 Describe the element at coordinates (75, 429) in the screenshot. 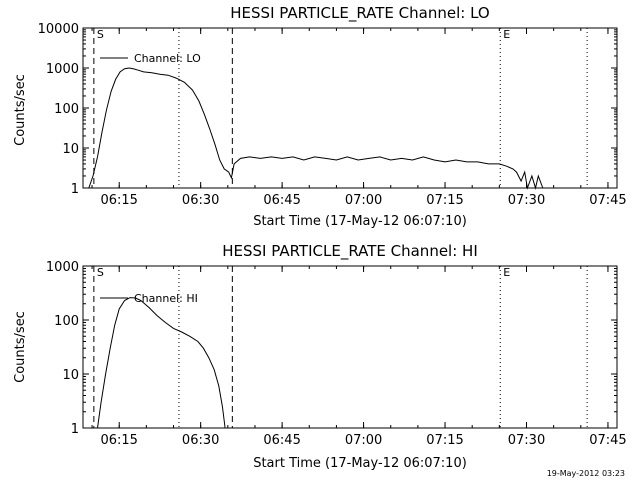

I see `y-tick-label-hi: 1` at that location.